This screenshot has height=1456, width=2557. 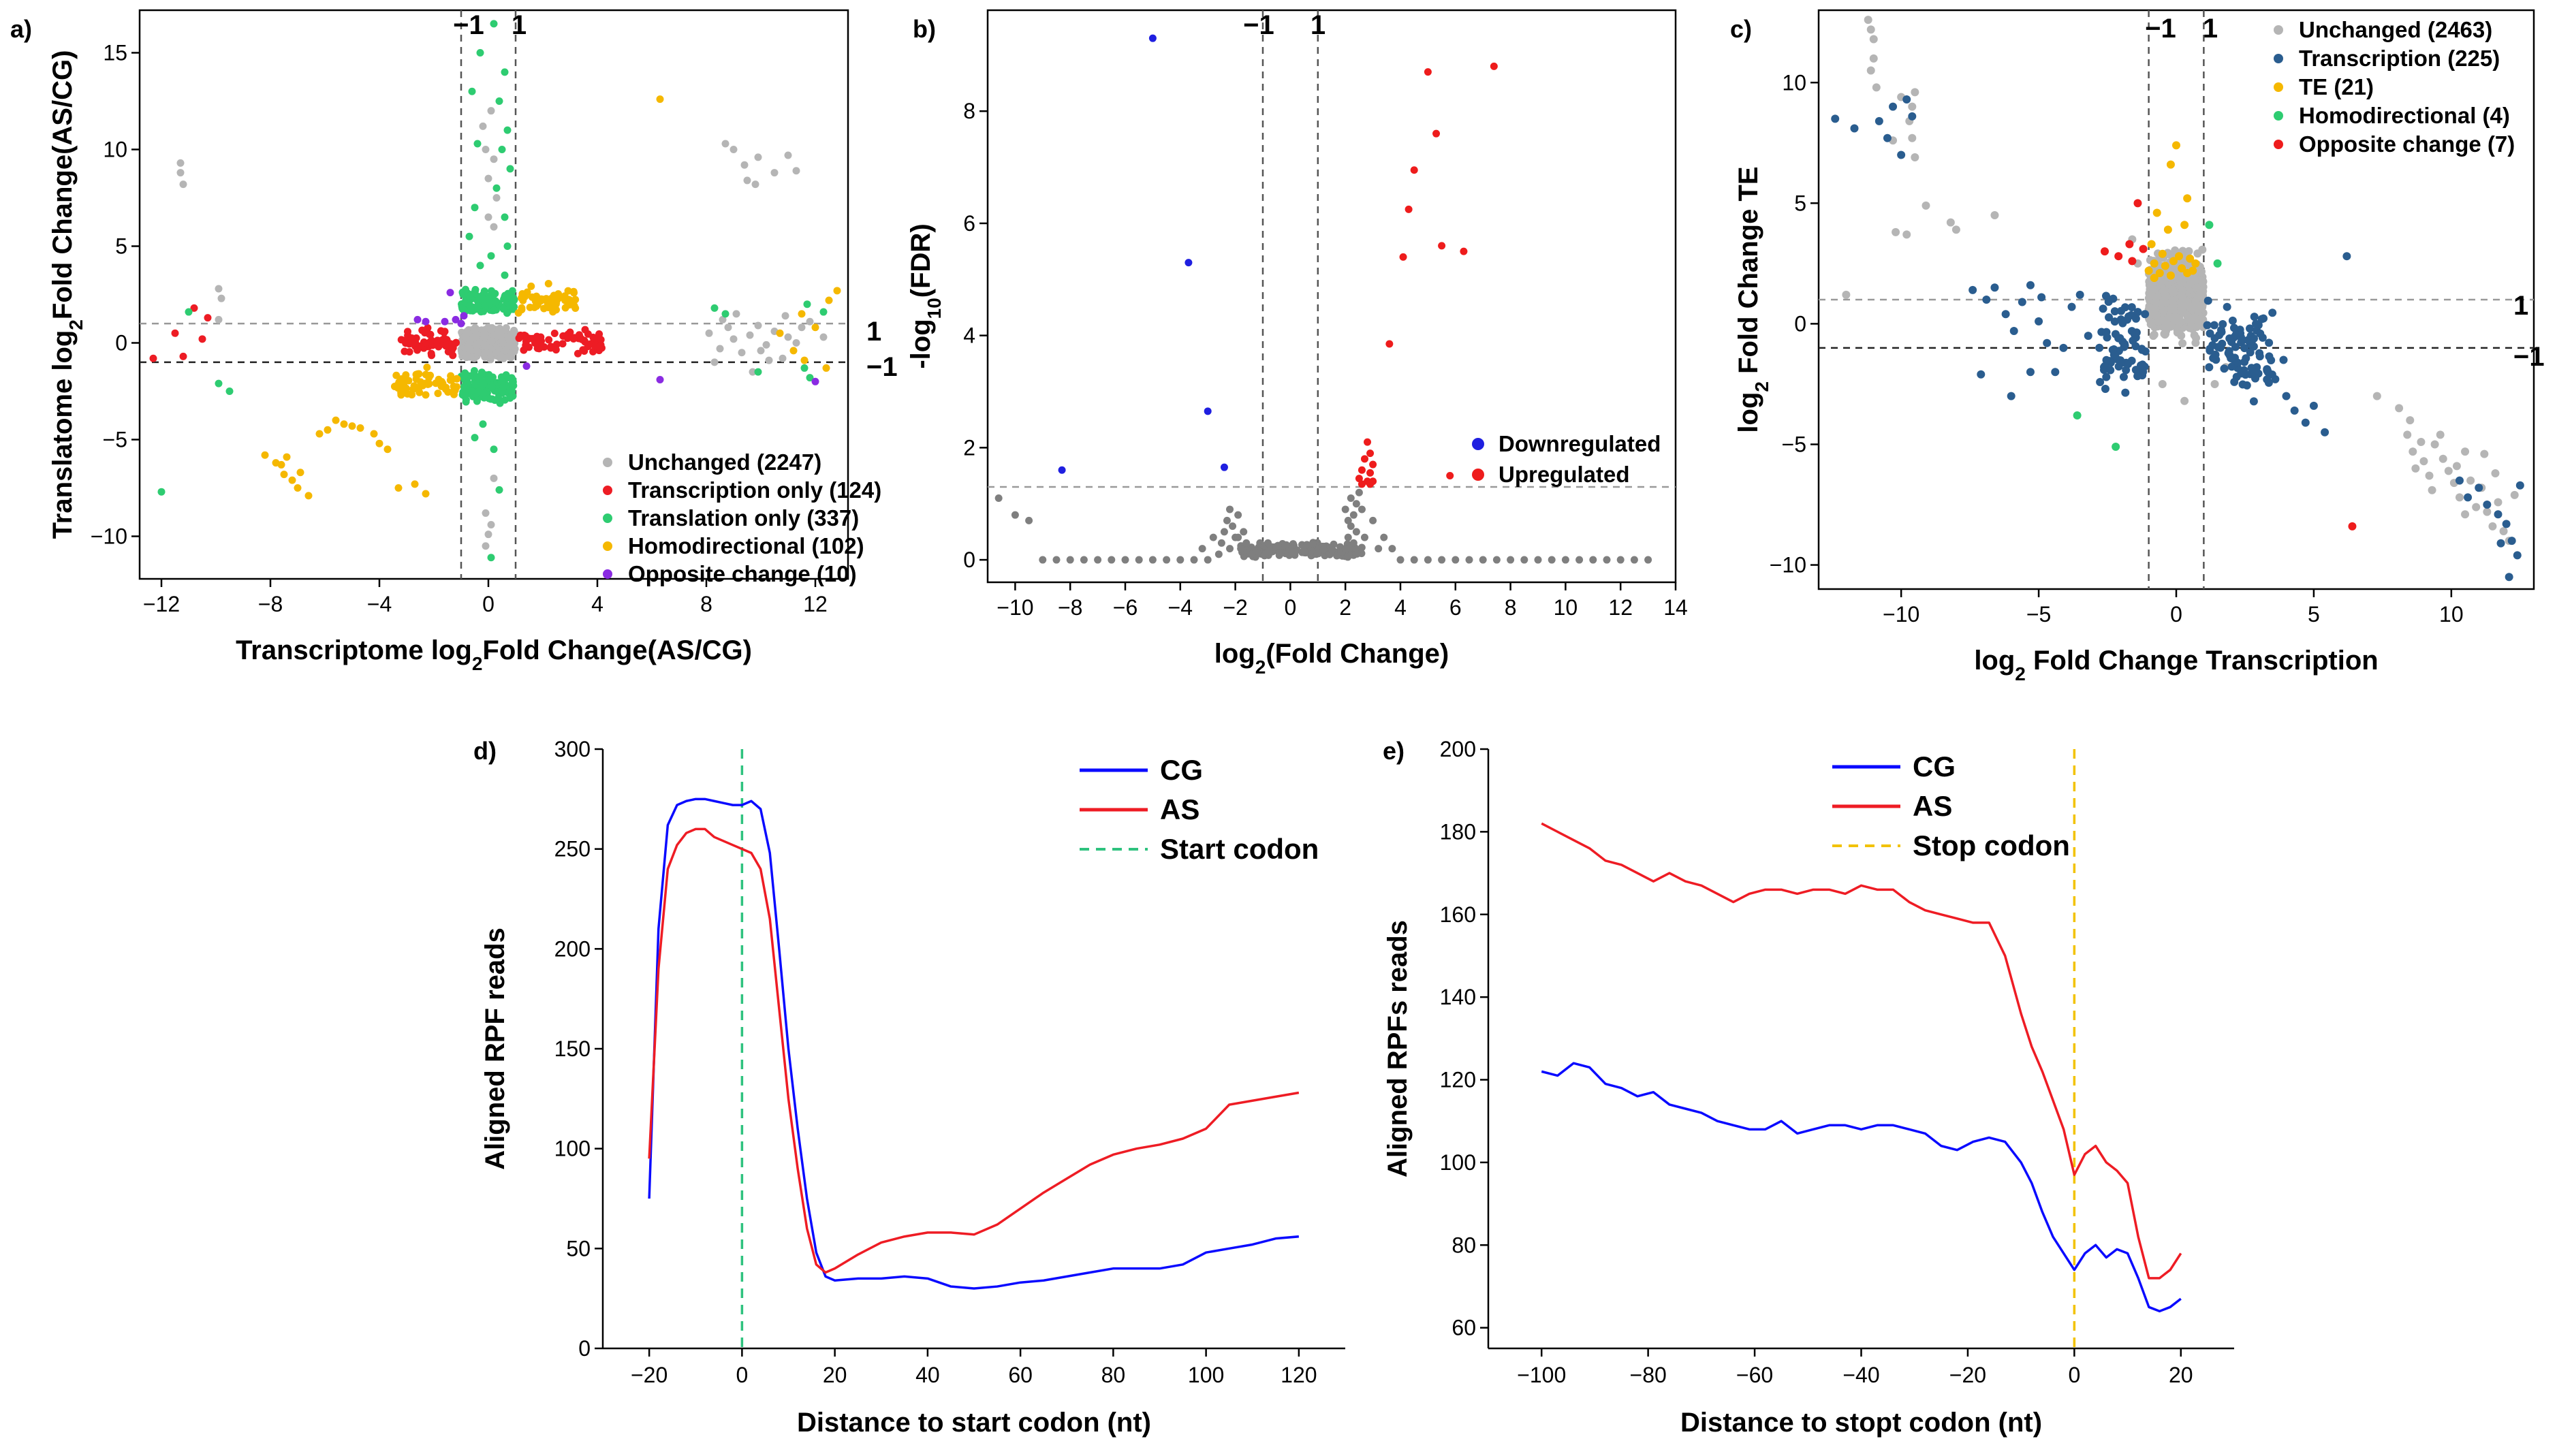 I want to click on y-axis-label: Translatome log2Fold Change(AS/CG), so click(x=67, y=294).